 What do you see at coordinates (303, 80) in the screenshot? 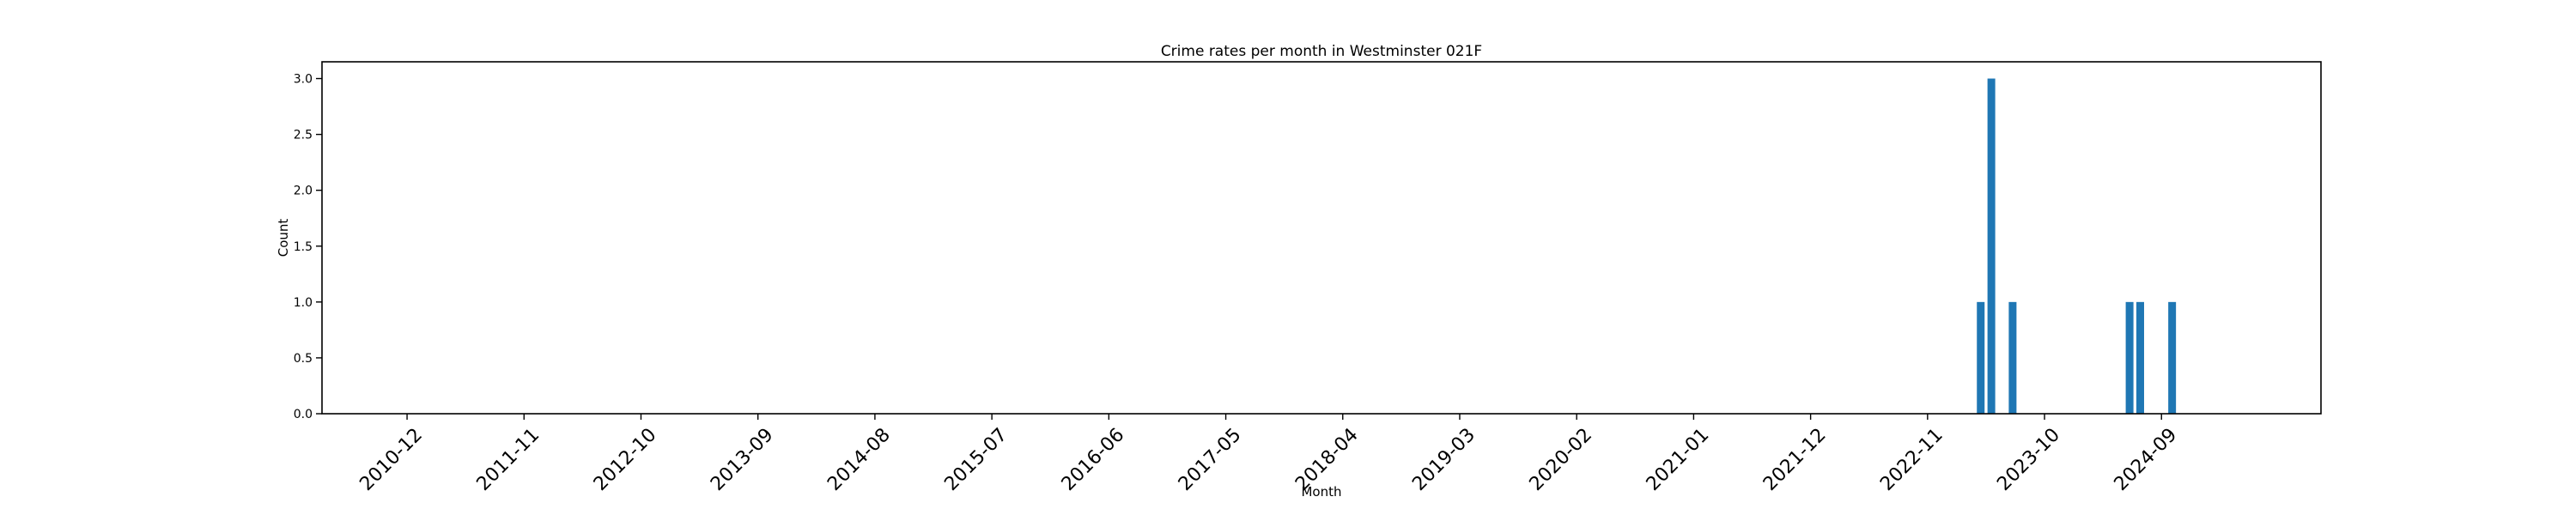
I see `y-tick-label: 3.0` at bounding box center [303, 80].